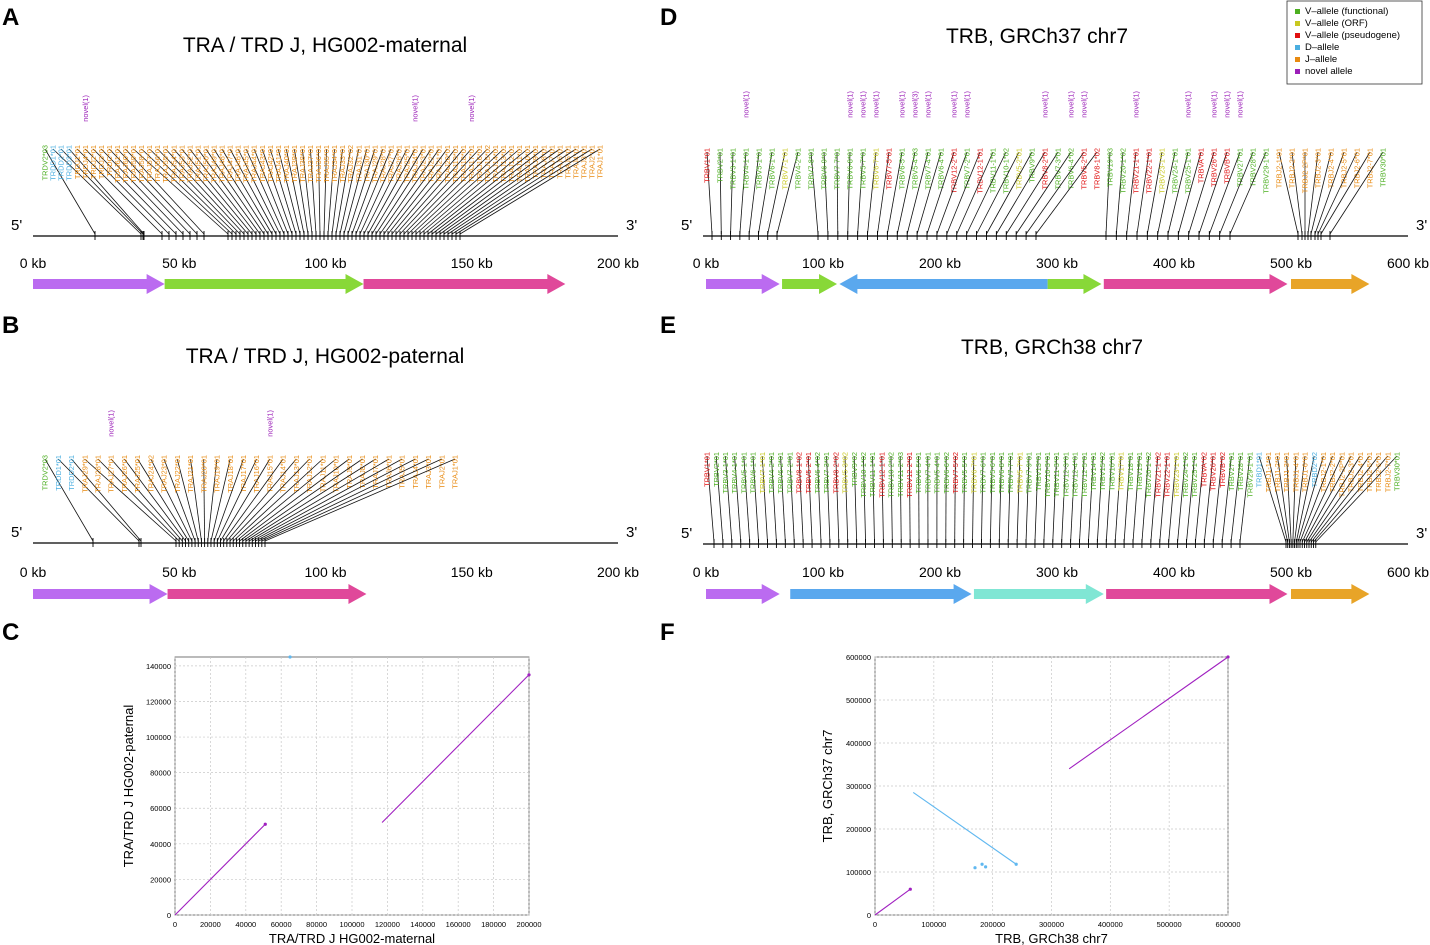 This screenshot has height=945, width=1430. I want to click on gene-label: TRBV17*01, so click(1121, 471).